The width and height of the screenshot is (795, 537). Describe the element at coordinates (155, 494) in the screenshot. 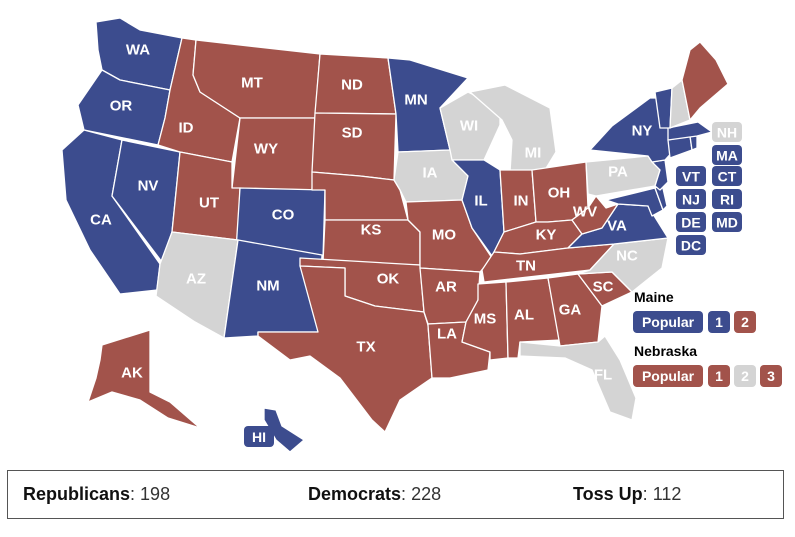

I see `republicans-count: 198` at that location.